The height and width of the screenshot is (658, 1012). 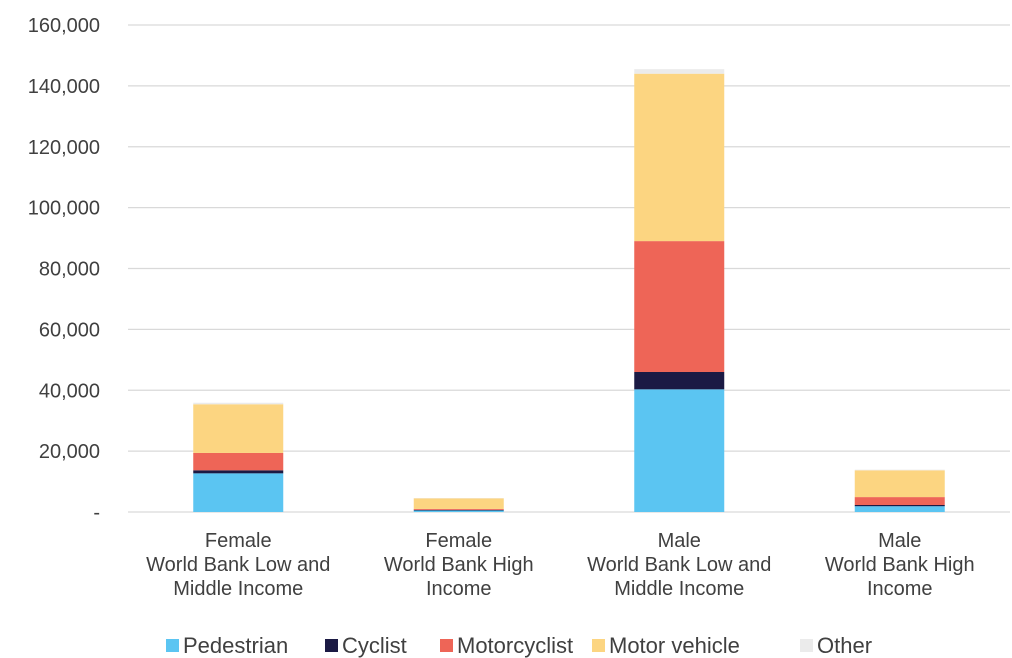 I want to click on legend-swatch-pedestrian, so click(x=172, y=645).